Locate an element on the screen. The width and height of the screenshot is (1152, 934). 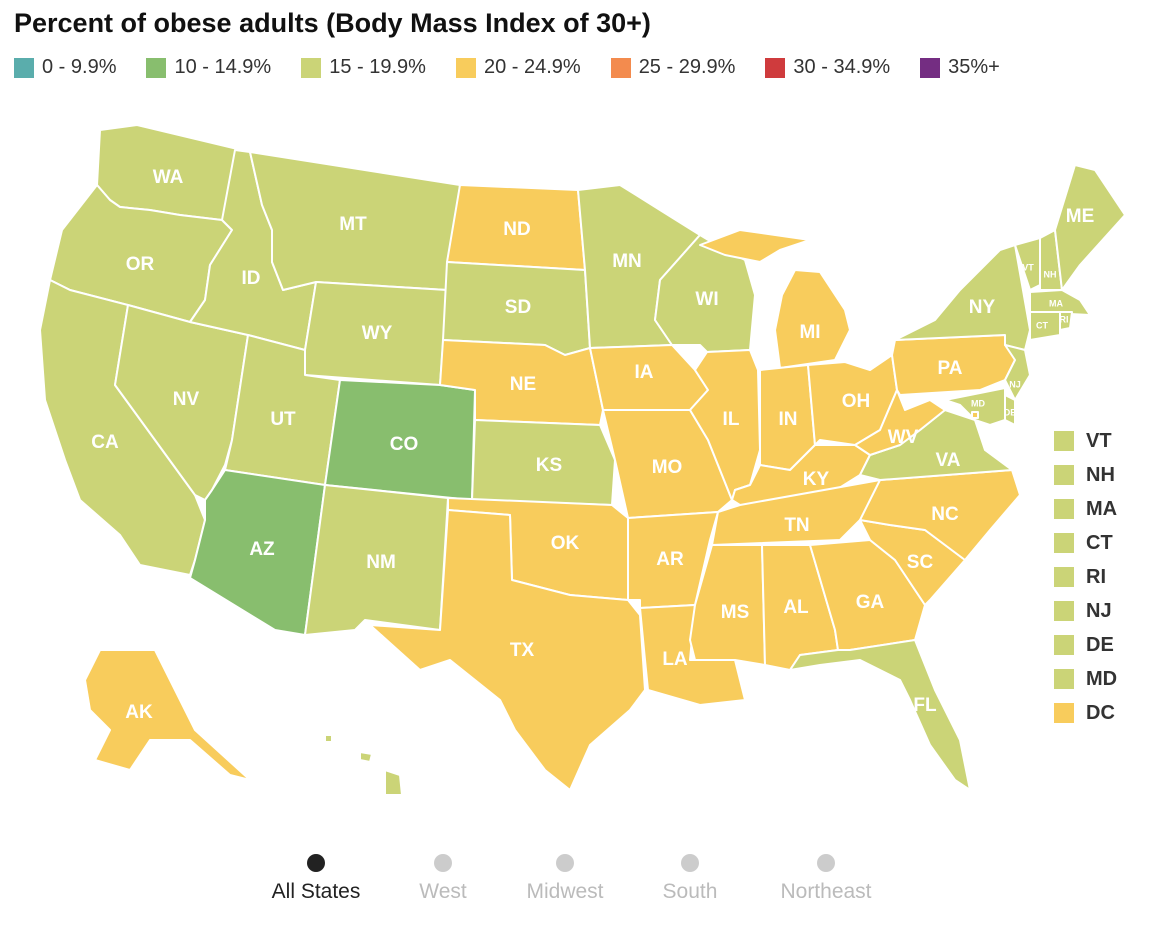
state-label-de: DE is located at coordinates (1010, 412).